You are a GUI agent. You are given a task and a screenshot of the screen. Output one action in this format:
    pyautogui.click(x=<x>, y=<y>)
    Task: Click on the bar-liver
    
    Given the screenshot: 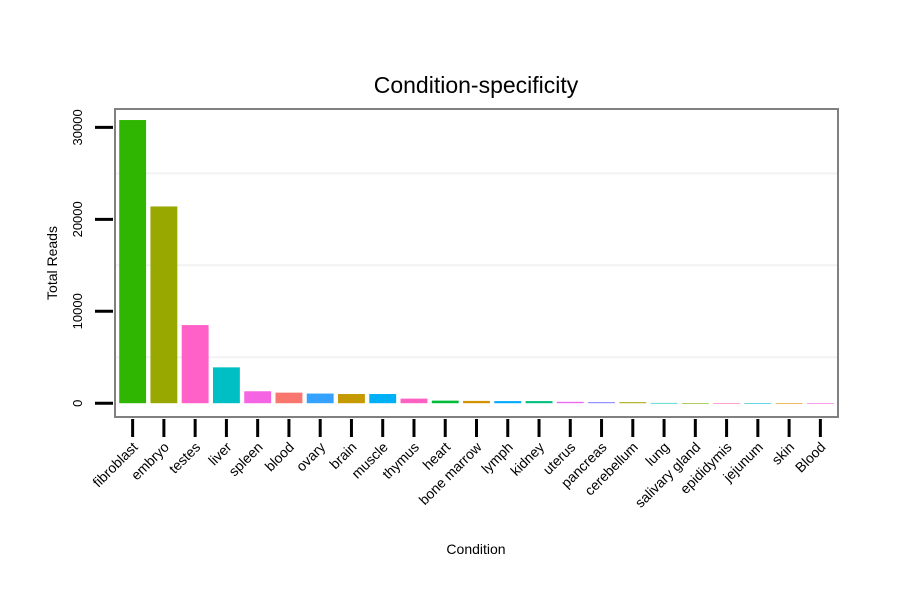 What is the action you would take?
    pyautogui.click(x=226, y=385)
    